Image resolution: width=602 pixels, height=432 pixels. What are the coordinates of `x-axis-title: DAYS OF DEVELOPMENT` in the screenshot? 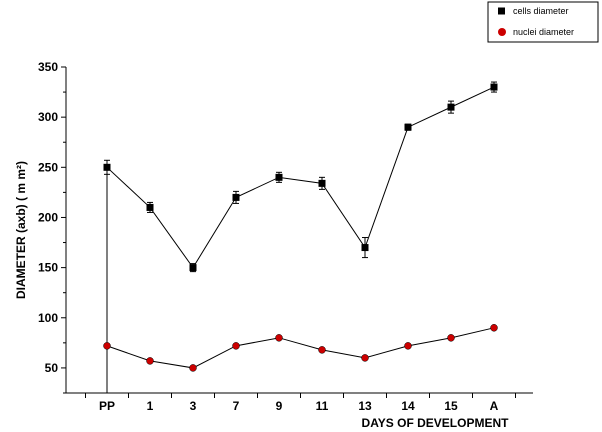 It's located at (436, 423).